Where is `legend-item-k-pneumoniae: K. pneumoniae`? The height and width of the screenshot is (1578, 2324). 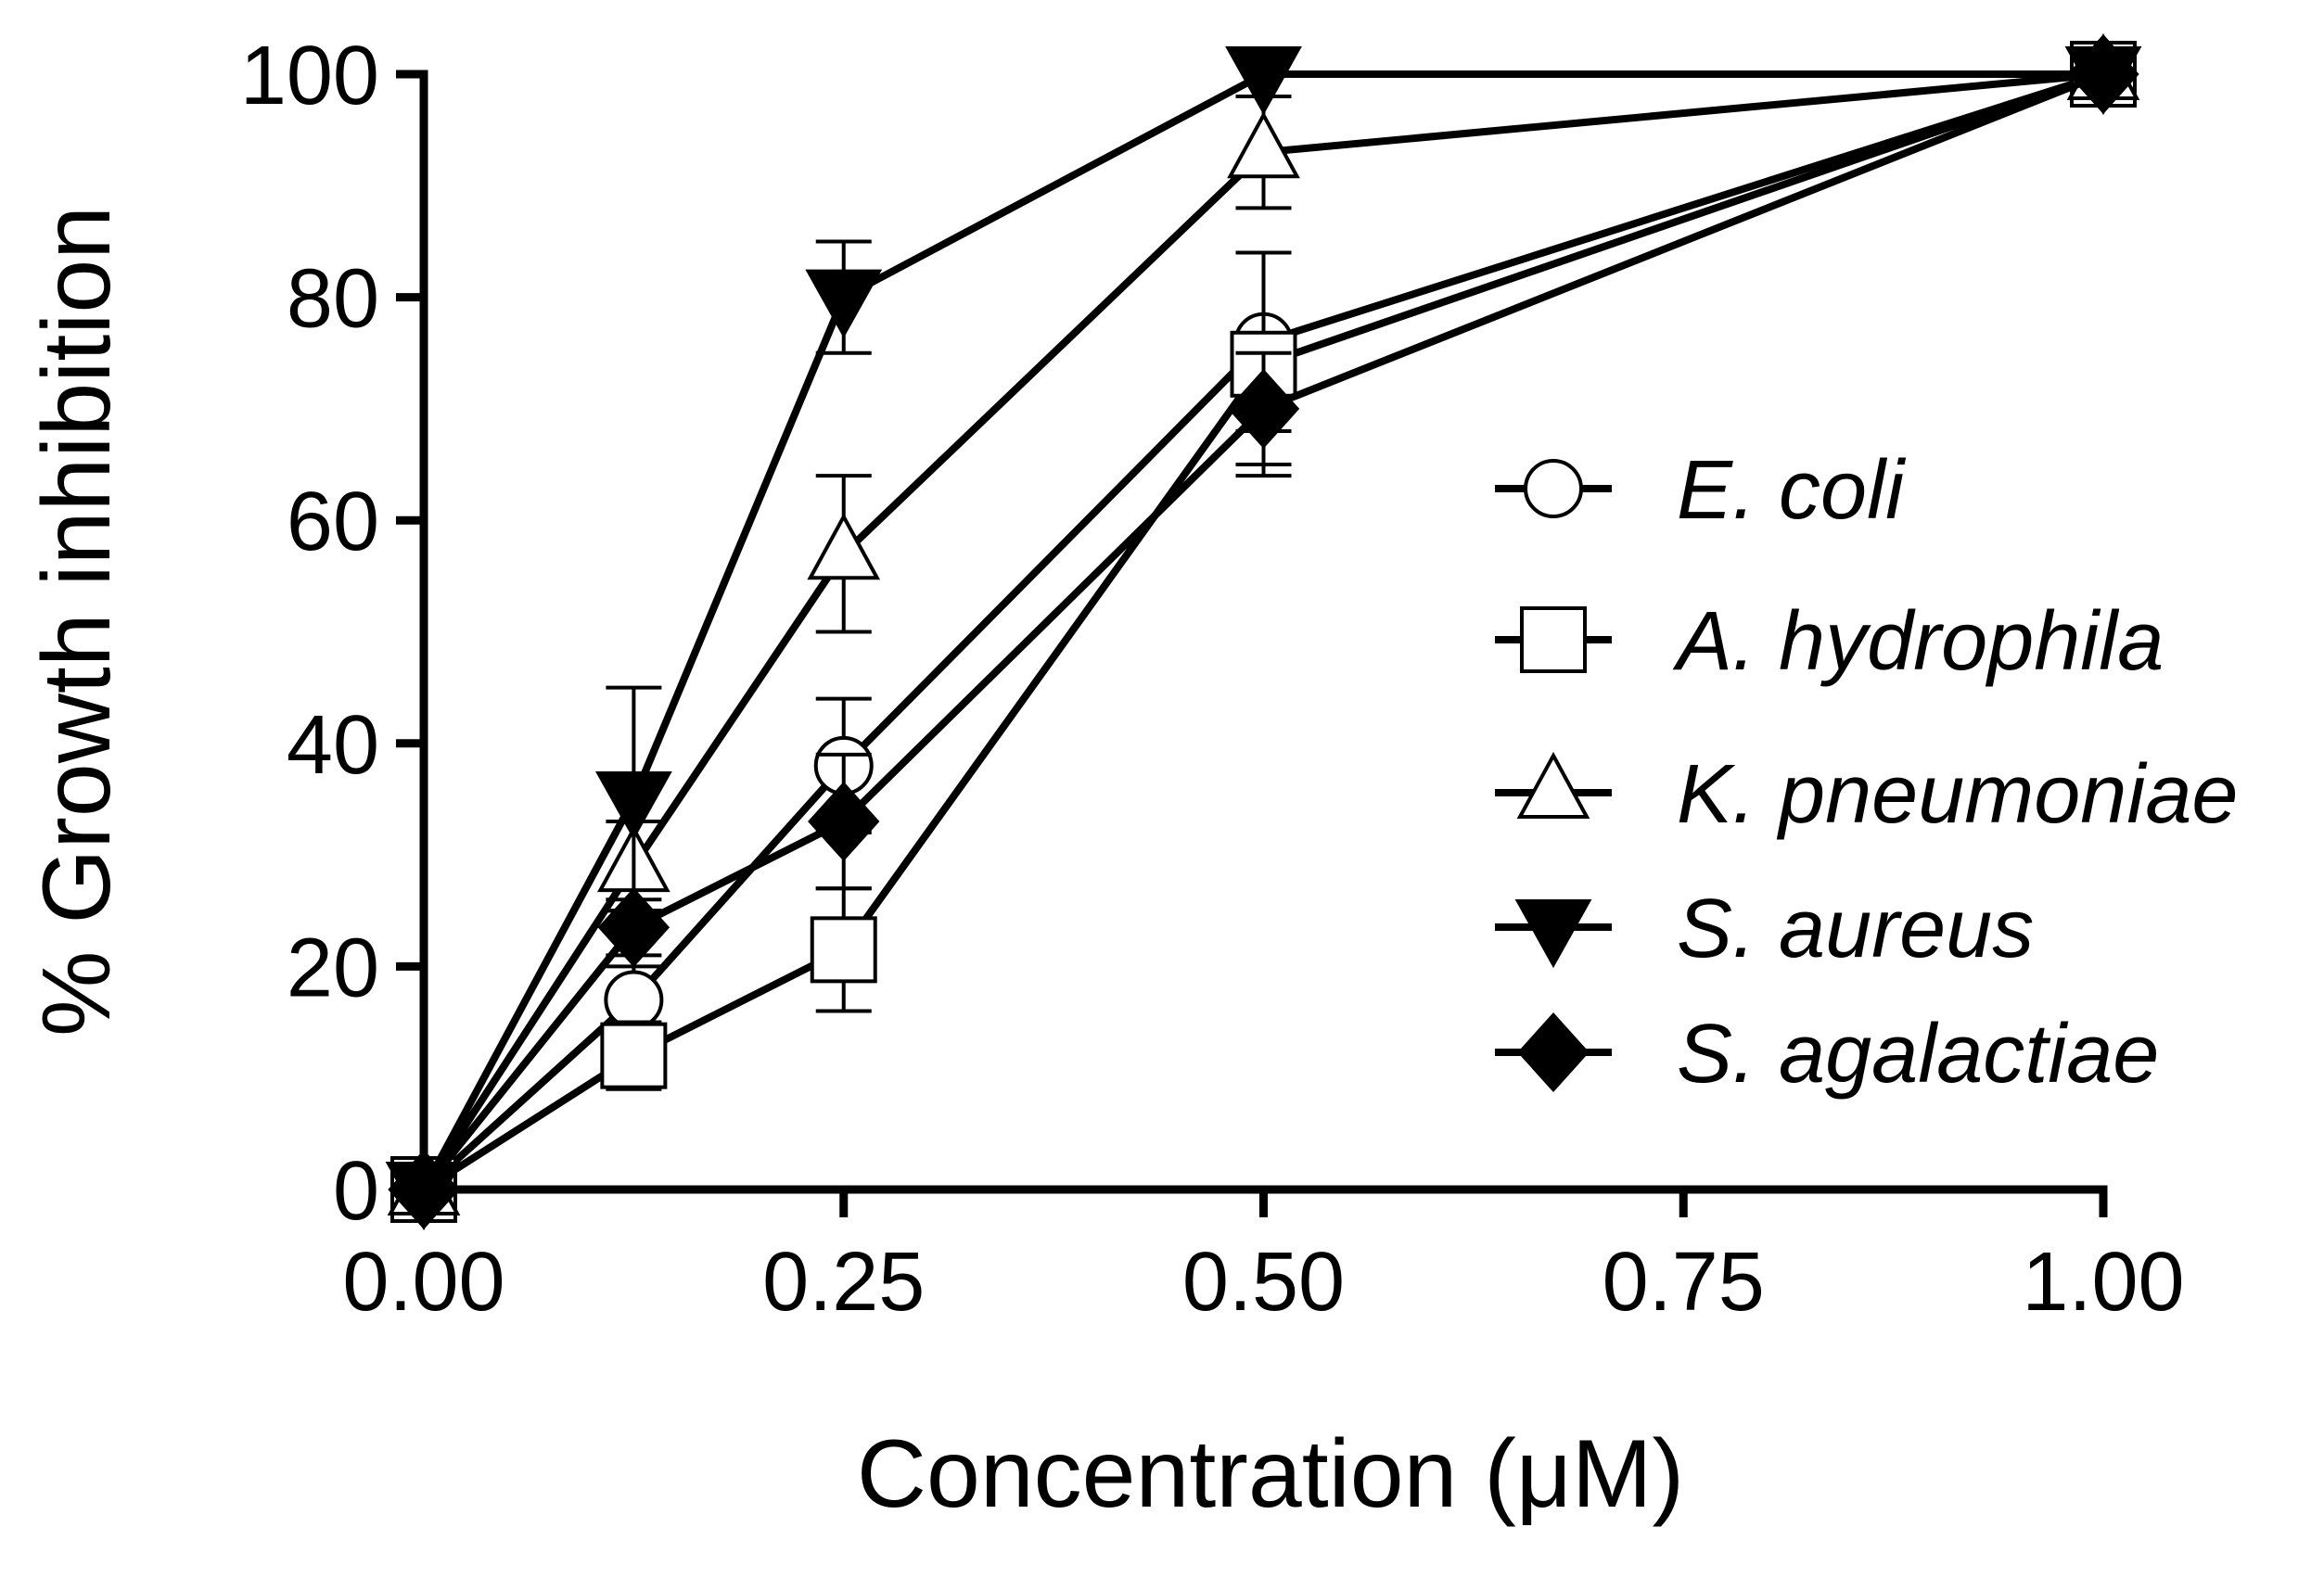 legend-item-k-pneumoniae: K. pneumoniae is located at coordinates (1867, 794).